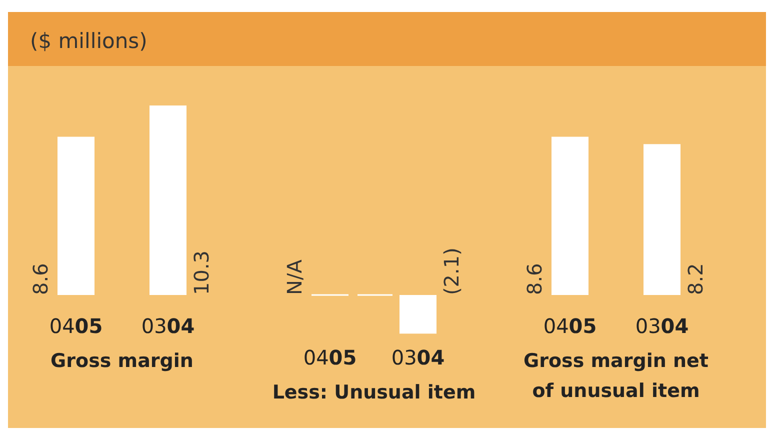 The image size is (774, 436). I want to click on x-axis-title: Gross margin, so click(122, 361).